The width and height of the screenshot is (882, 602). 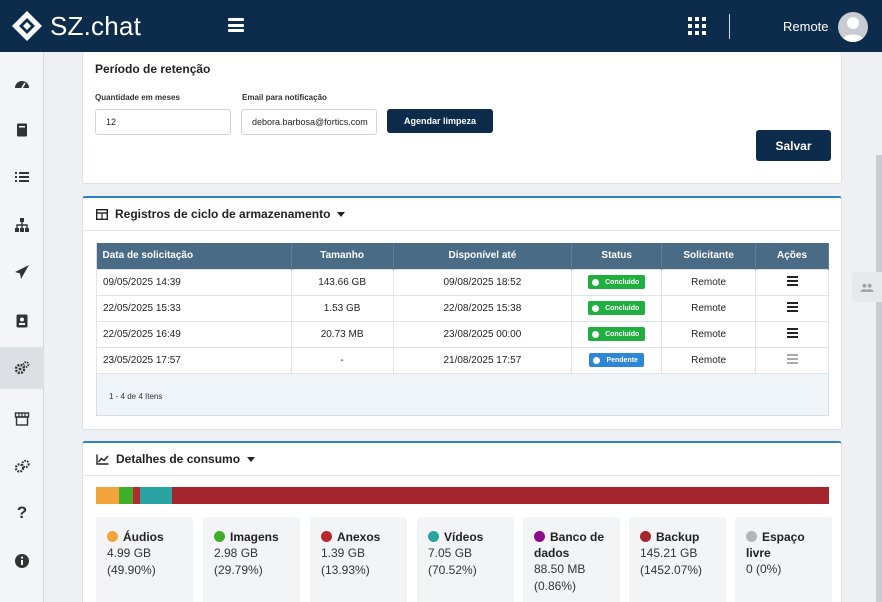 What do you see at coordinates (853, 29) in the screenshot?
I see `user-avatar-icon` at bounding box center [853, 29].